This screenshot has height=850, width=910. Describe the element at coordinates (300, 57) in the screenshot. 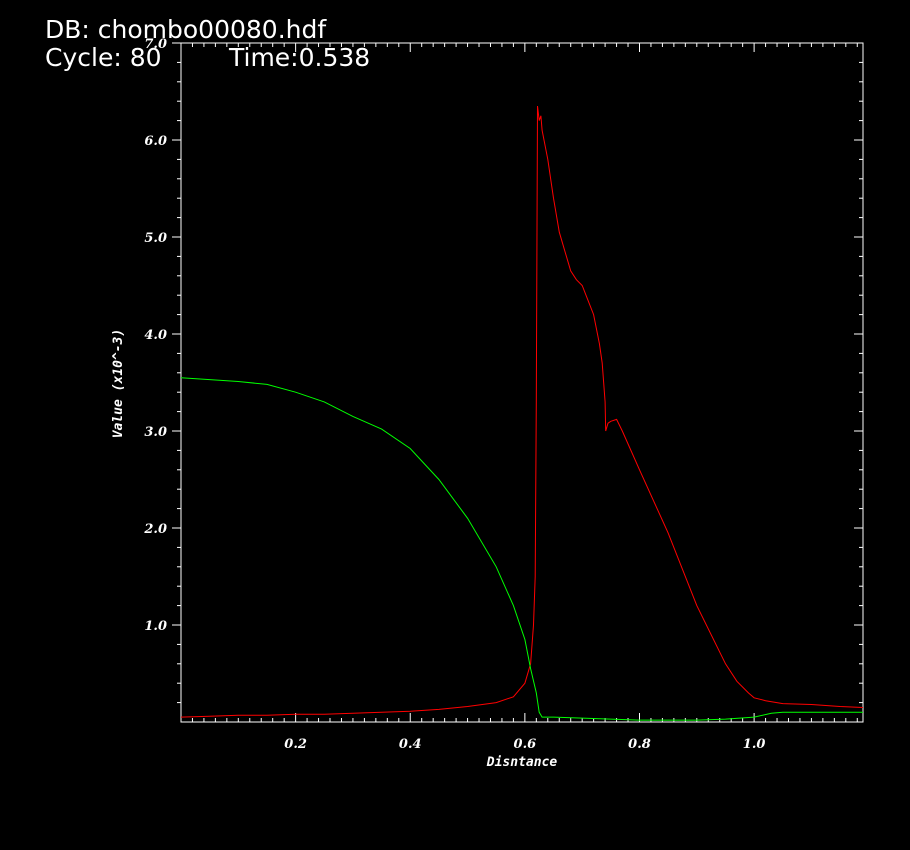

I see `time-label: Time:0.538` at that location.